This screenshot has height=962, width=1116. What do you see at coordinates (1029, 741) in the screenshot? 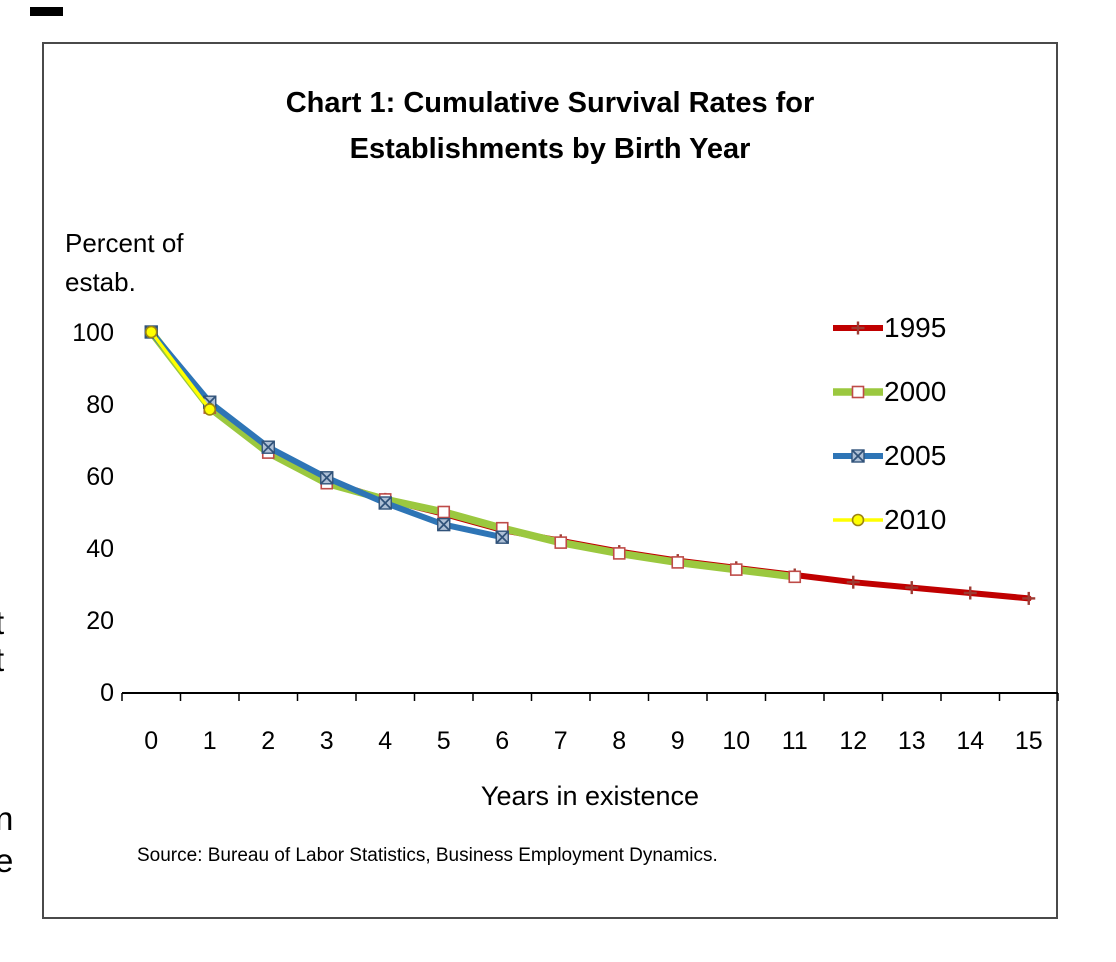
I see `x-tick-label: 15` at bounding box center [1029, 741].